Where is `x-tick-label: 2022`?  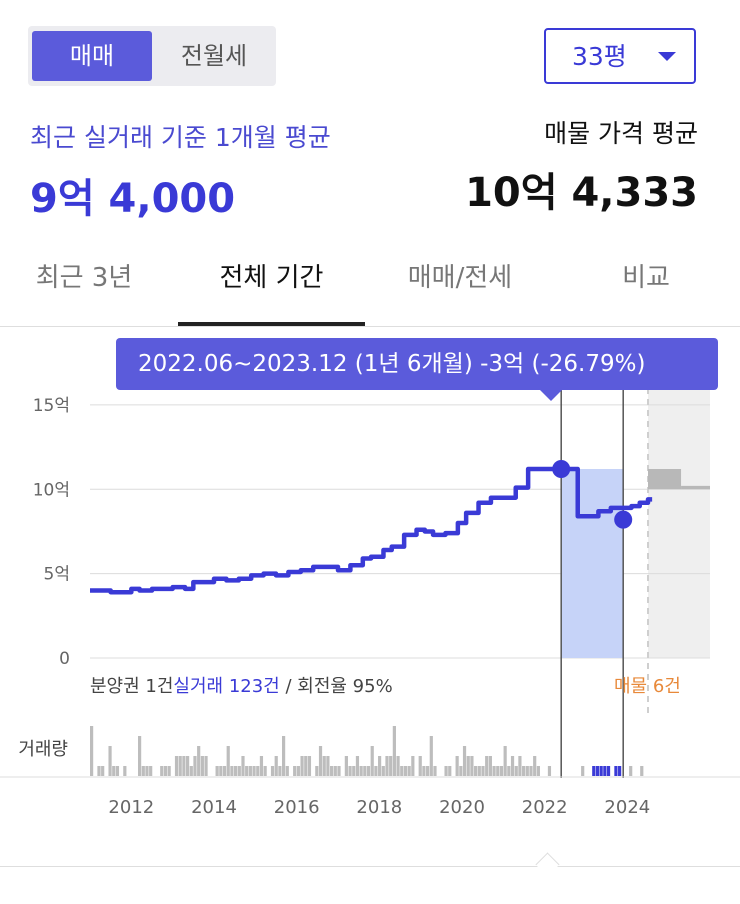 x-tick-label: 2022 is located at coordinates (545, 807).